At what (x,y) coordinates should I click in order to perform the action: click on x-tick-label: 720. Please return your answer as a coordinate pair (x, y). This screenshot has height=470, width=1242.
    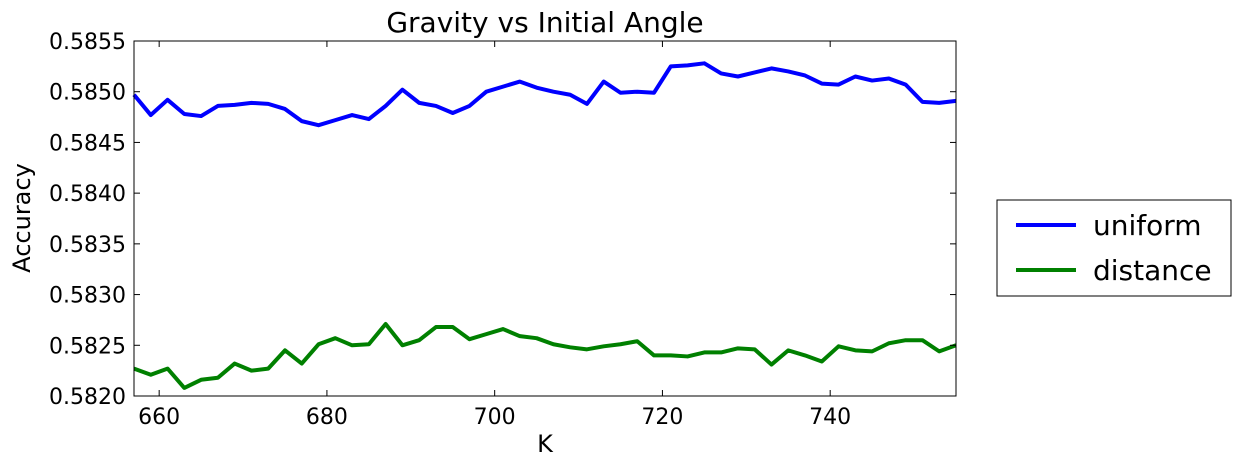
    Looking at the image, I should click on (662, 417).